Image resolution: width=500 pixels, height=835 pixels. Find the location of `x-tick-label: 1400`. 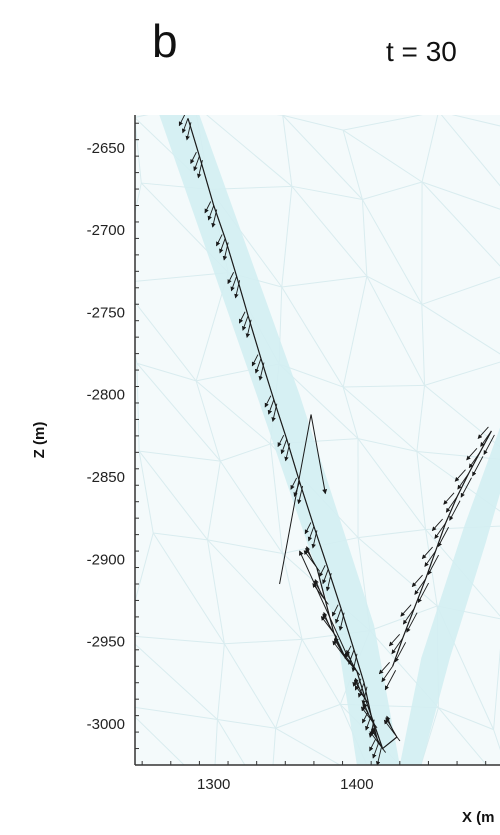

x-tick-label: 1400 is located at coordinates (356, 784).